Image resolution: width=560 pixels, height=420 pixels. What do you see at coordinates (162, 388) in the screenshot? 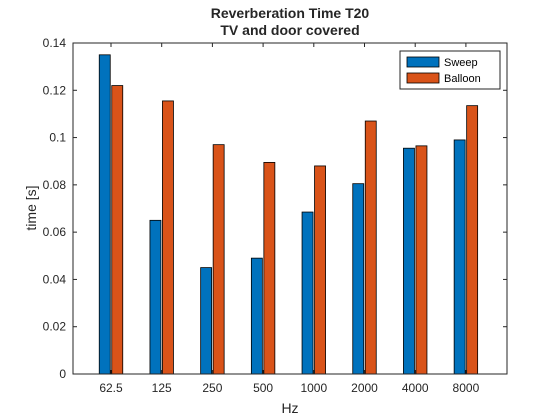
I see `x-tick-label-125: 125` at bounding box center [162, 388].